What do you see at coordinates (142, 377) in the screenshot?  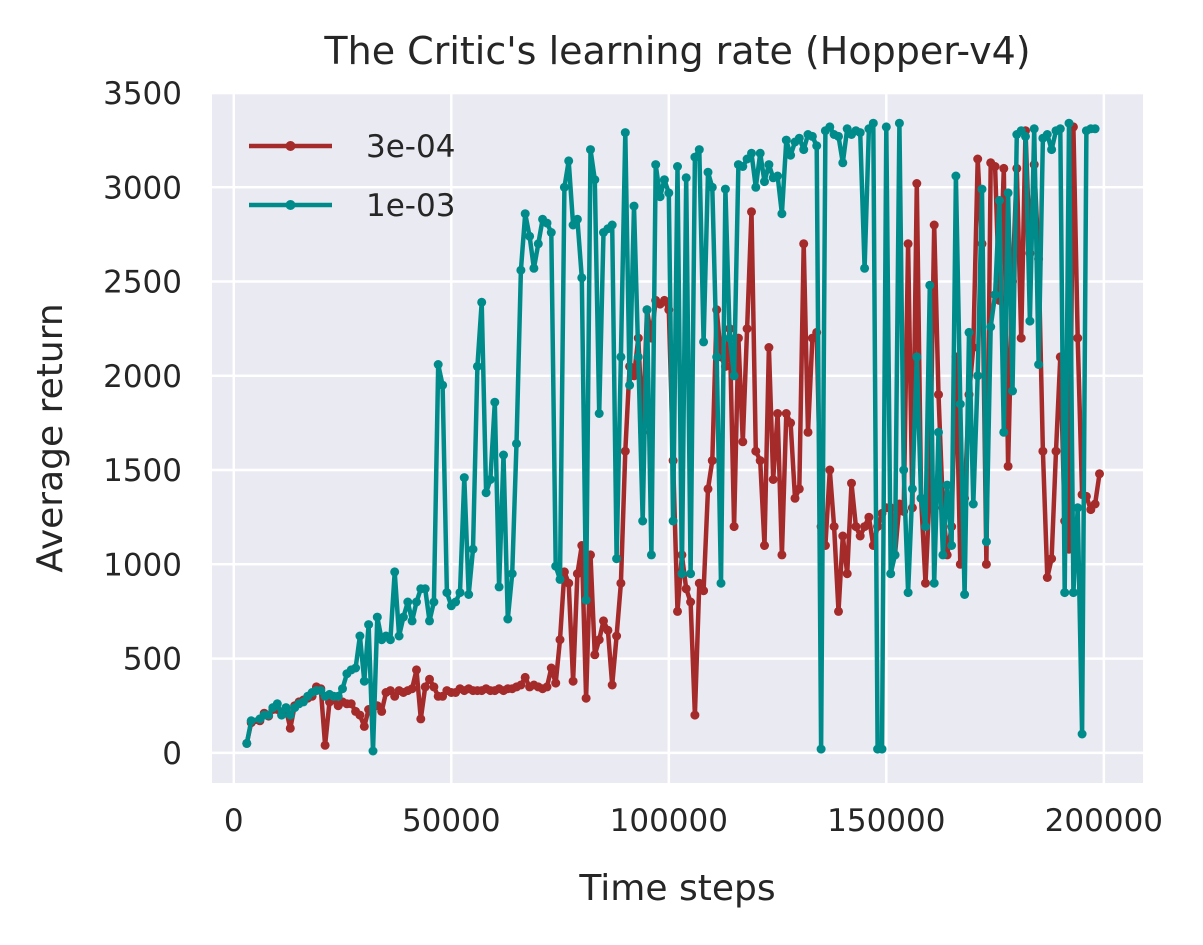 I see `y-tick-label: 2000` at bounding box center [142, 377].